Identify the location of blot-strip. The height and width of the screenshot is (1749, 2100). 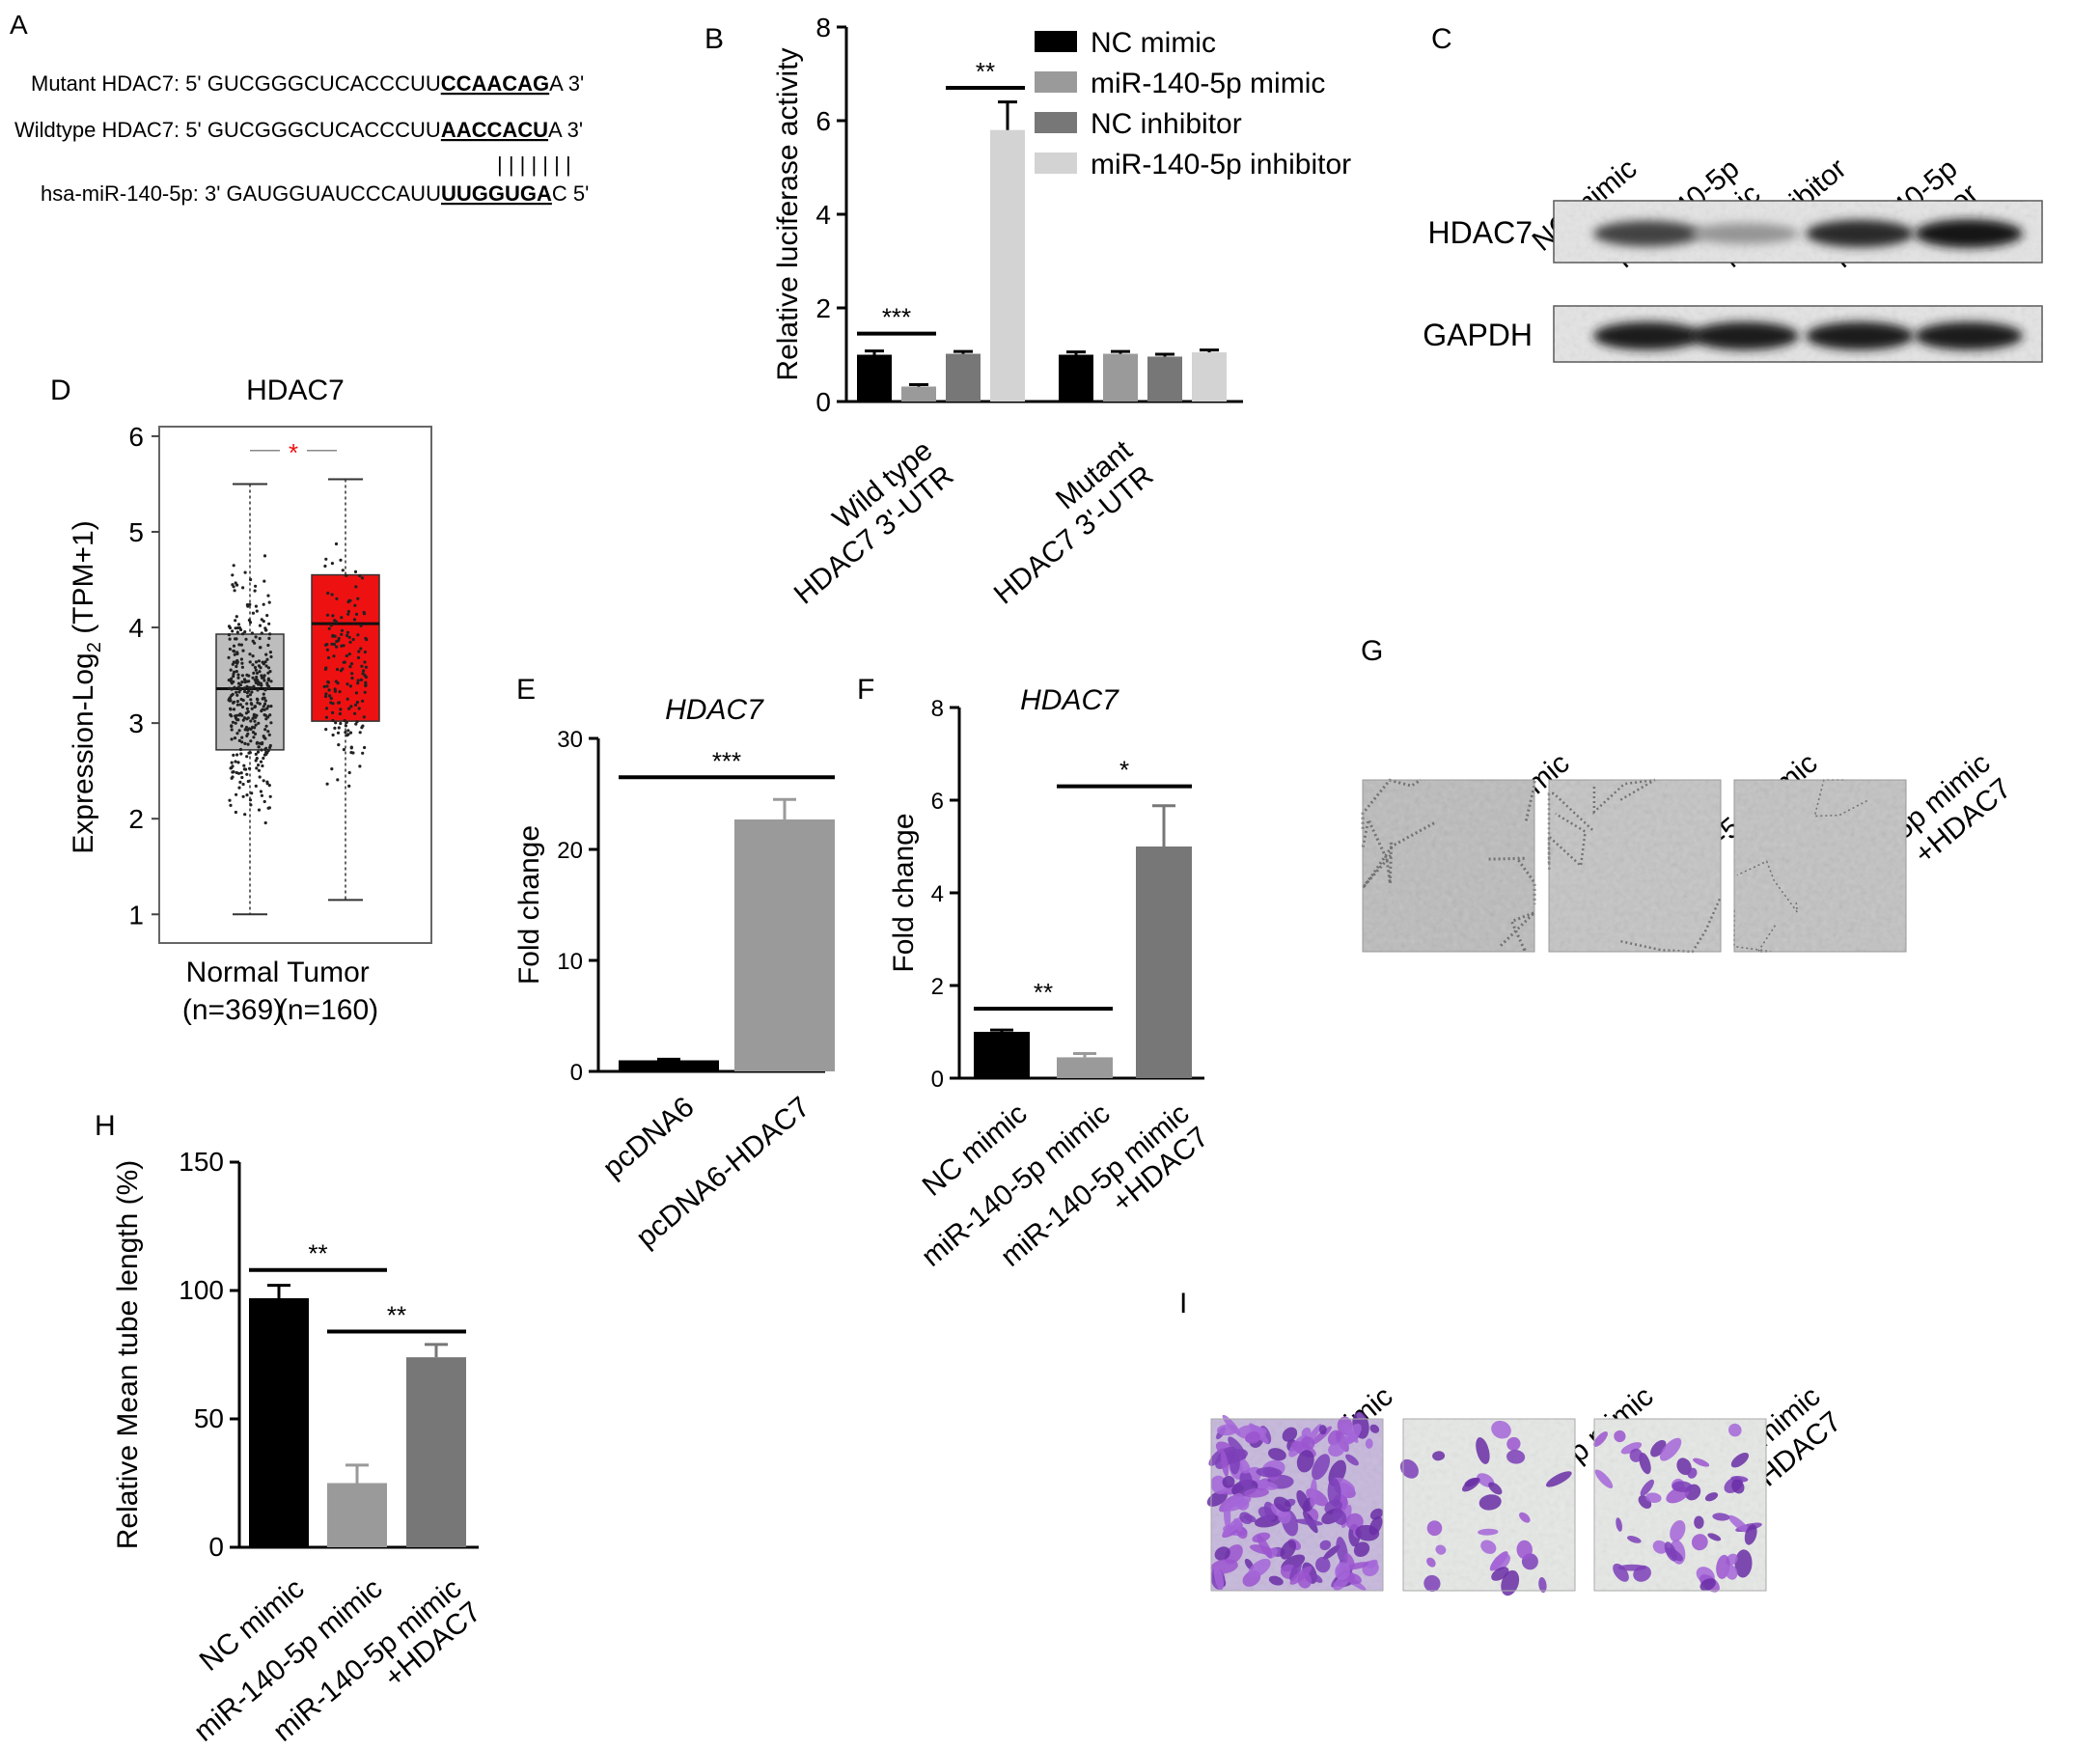
(1798, 334).